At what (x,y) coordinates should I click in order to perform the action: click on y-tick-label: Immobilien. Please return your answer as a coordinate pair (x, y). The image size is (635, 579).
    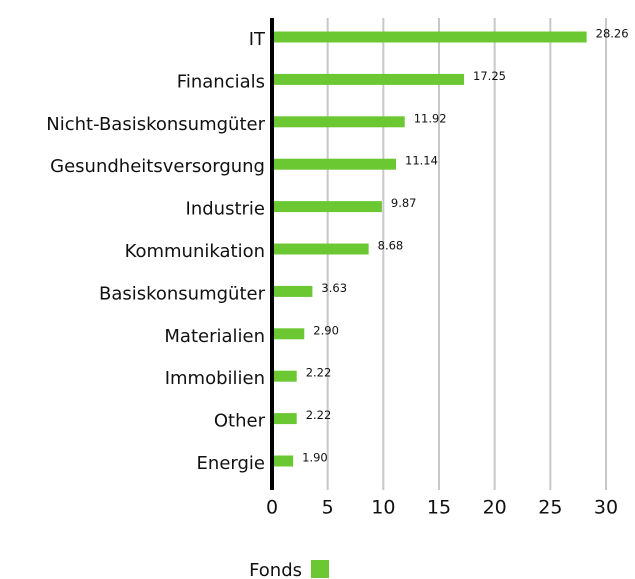
    Looking at the image, I should click on (215, 378).